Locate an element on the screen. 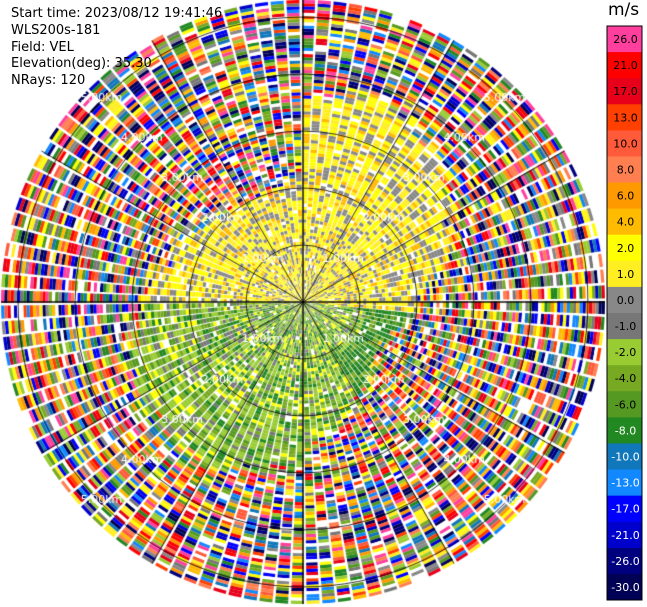 The width and height of the screenshot is (647, 607). colorbar-tick-label: 2.0 is located at coordinates (626, 248).